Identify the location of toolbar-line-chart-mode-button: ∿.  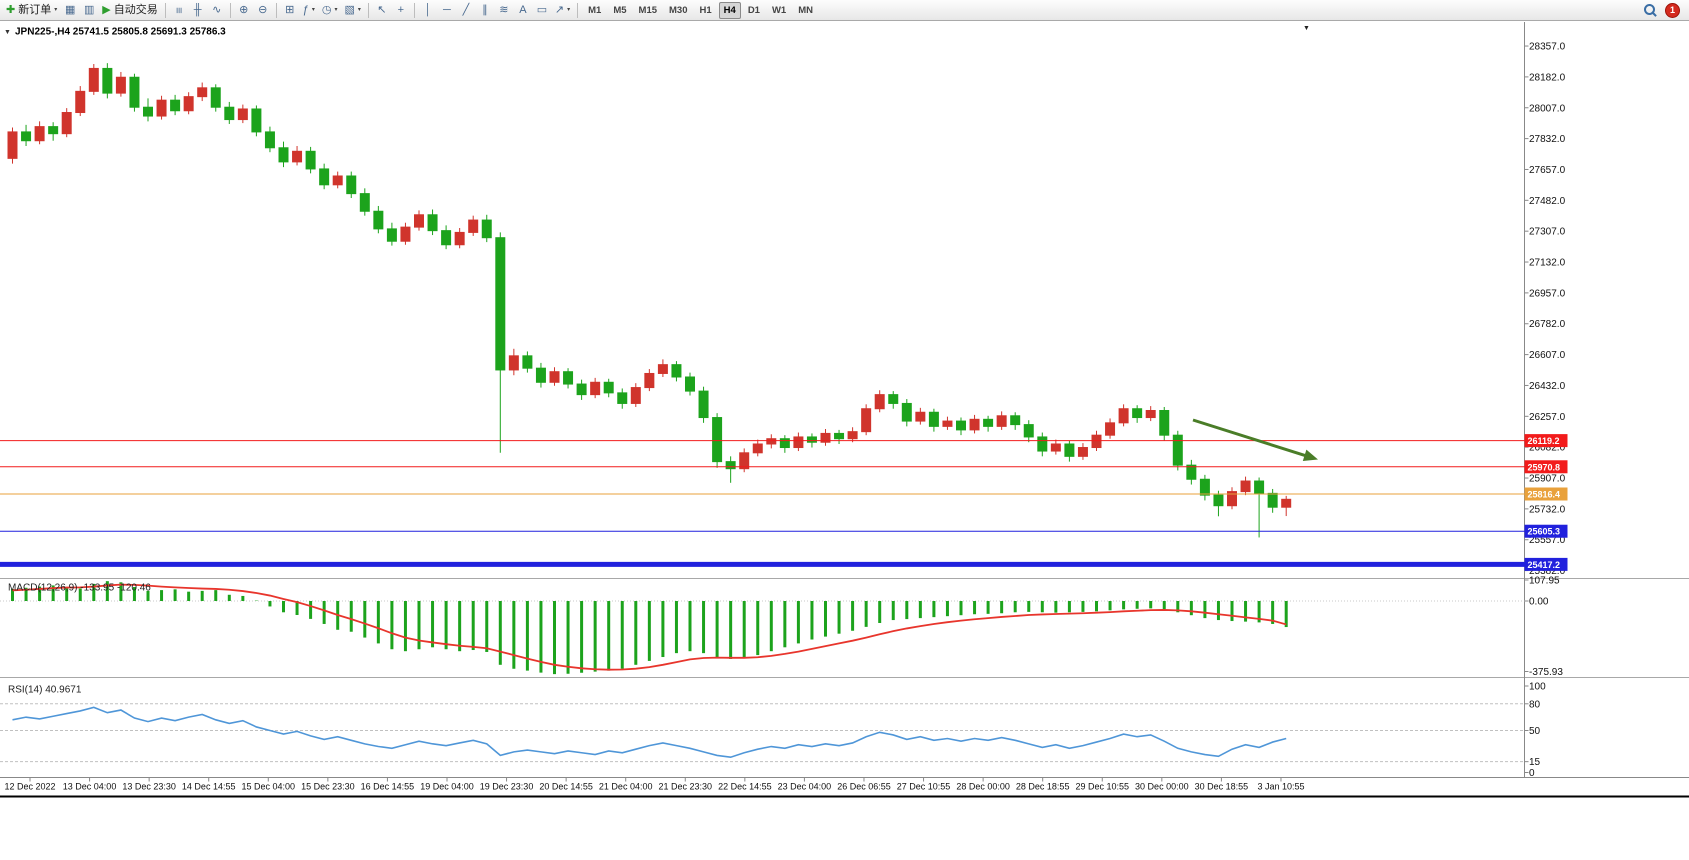
(217, 10).